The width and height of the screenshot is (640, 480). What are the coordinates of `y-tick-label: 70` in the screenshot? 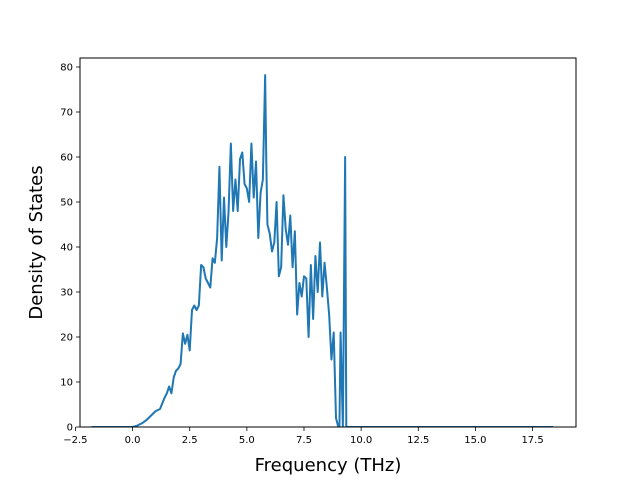 It's located at (66, 113).